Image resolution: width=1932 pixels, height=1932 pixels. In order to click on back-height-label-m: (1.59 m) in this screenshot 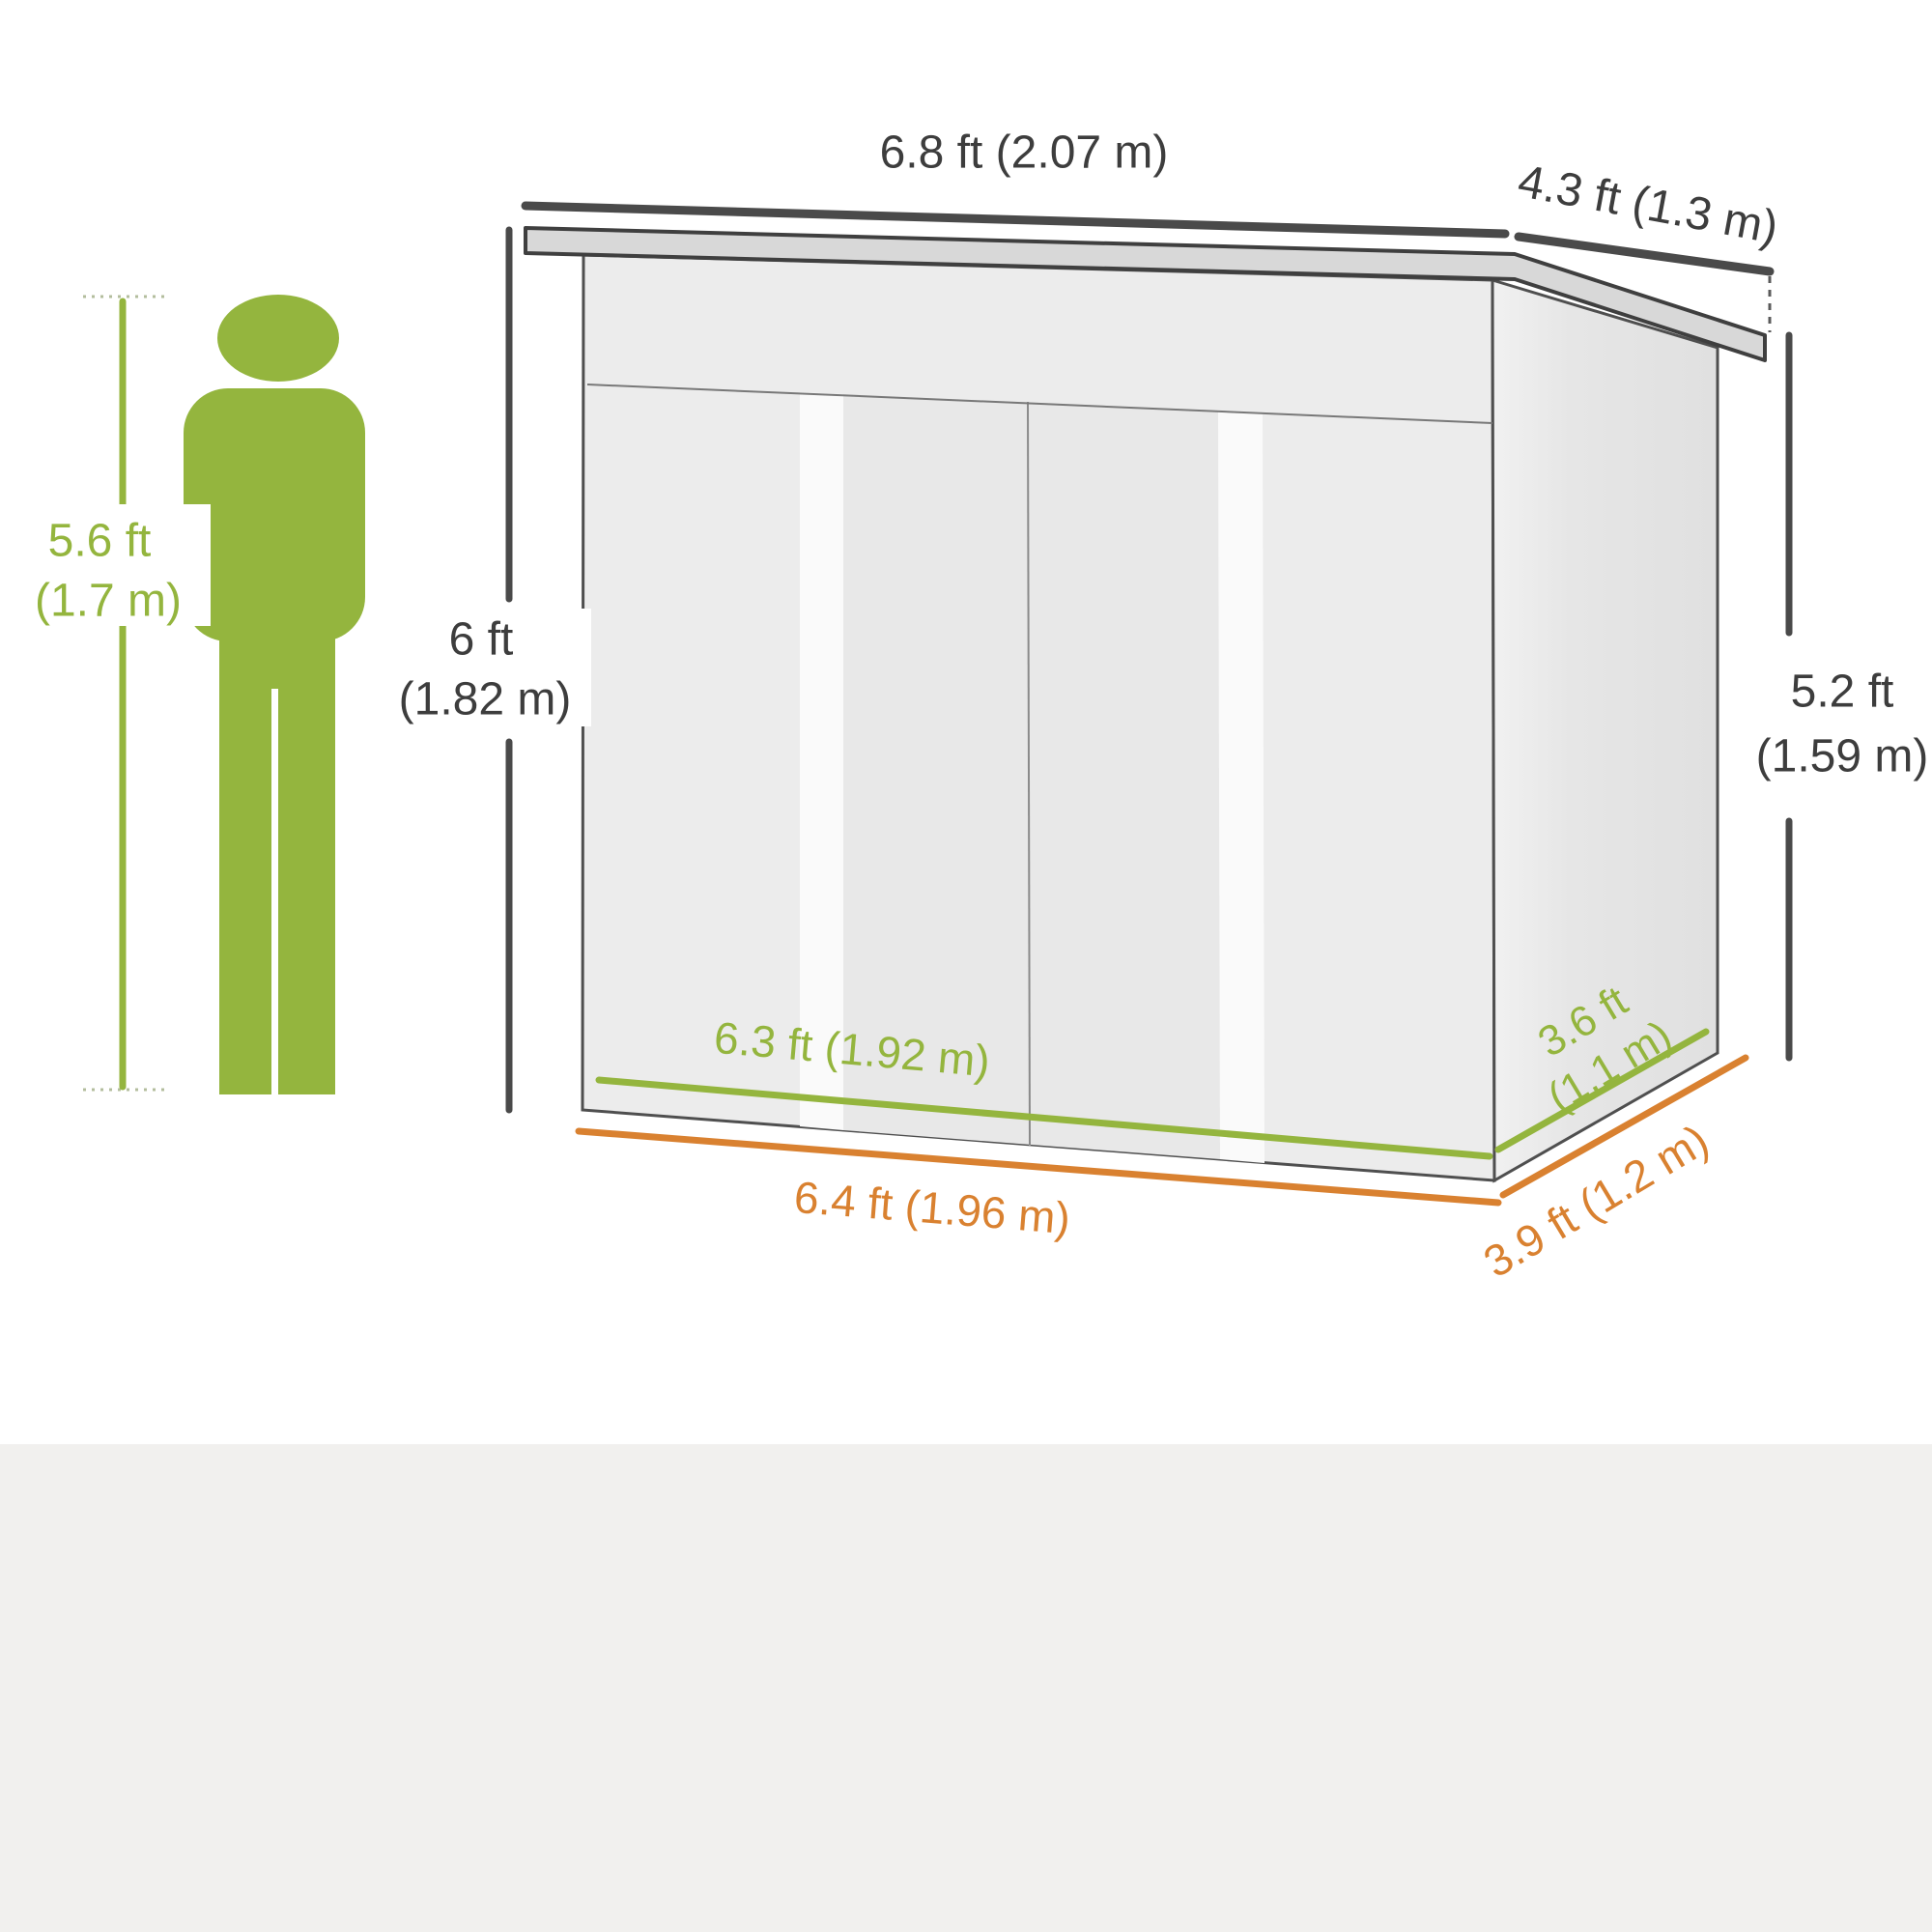, I will do `click(1842, 756)`.